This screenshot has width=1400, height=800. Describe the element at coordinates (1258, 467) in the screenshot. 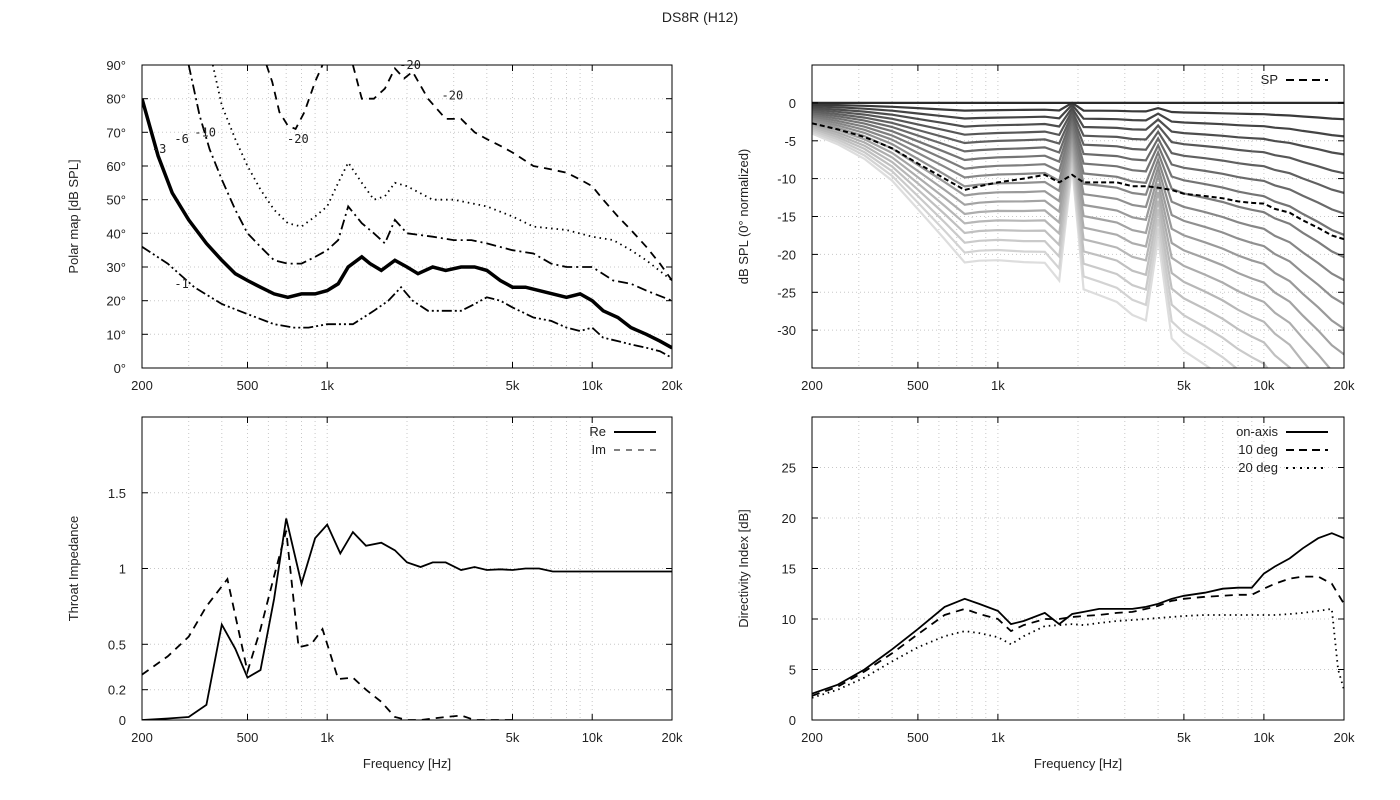

I see `legend-label: 20 deg` at that location.